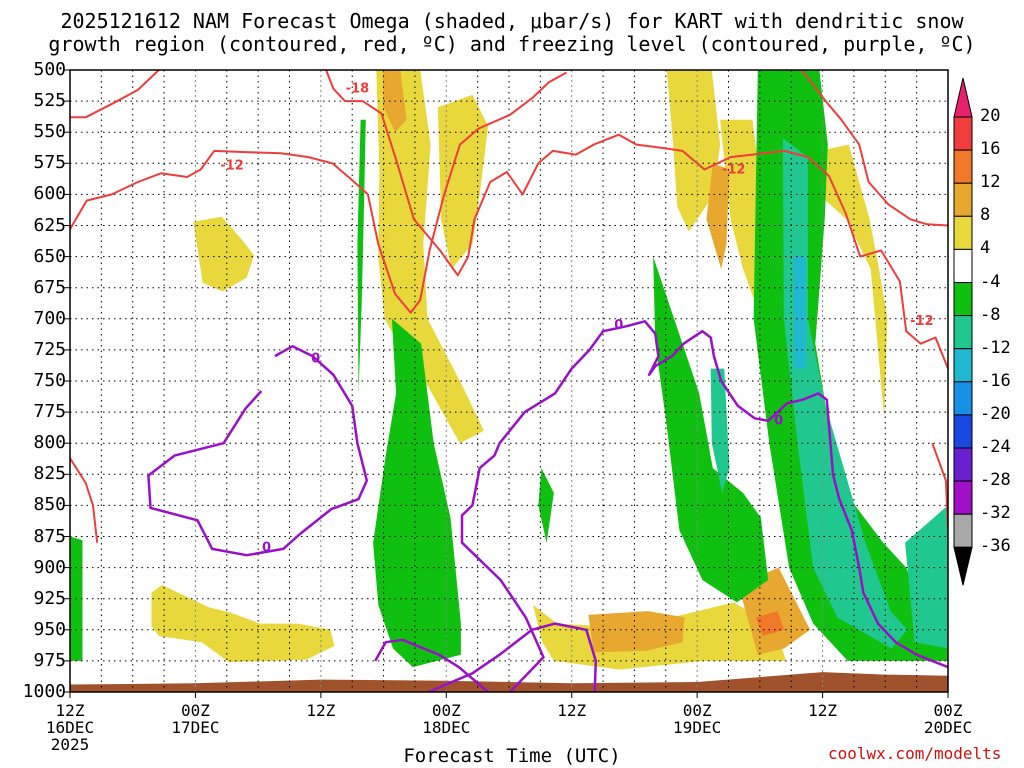 The height and width of the screenshot is (768, 1024). I want to click on colorbar-bottom-arrow, so click(963, 566).